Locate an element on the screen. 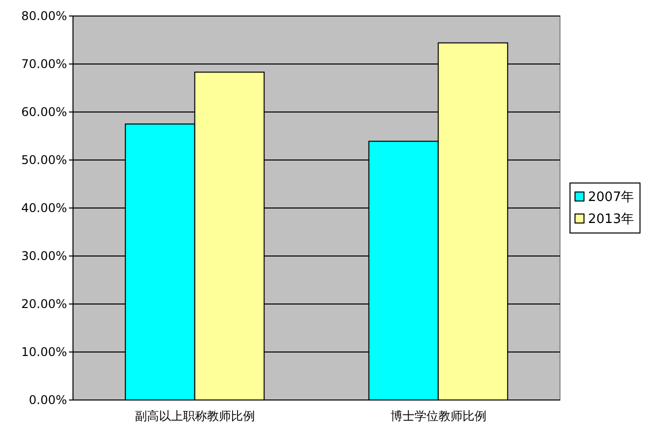 This screenshot has width=650, height=428. y-tick-label: 0.00% is located at coordinates (47, 400).